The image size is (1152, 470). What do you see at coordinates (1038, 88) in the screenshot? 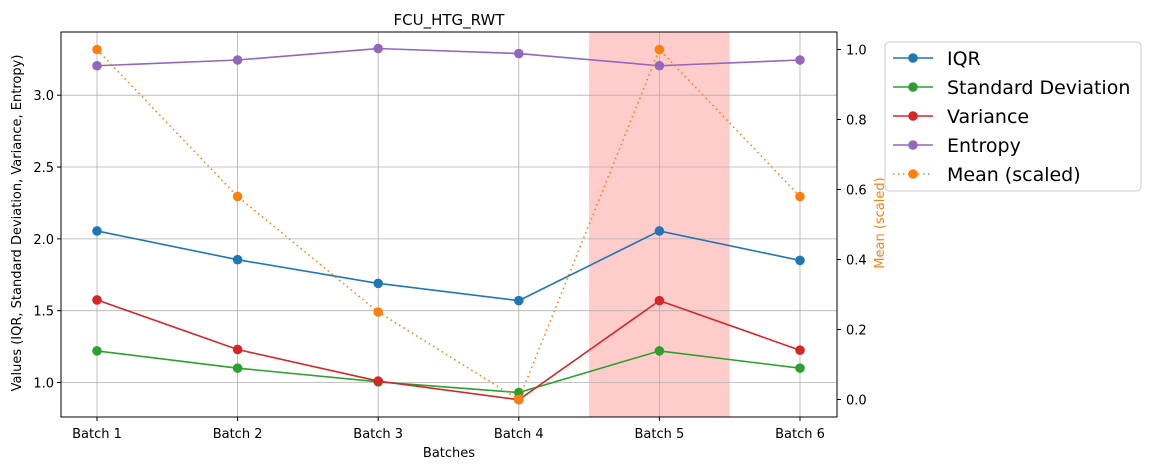
I see `legend-label-standard-deviation: Standard Deviation` at bounding box center [1038, 88].